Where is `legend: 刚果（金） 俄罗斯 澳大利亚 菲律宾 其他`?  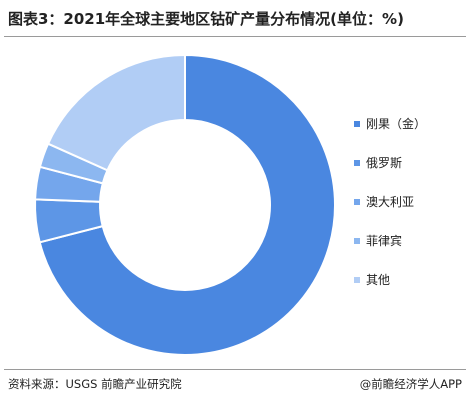
legend: 刚果（金） 俄罗斯 澳大利亚 菲律宾 其他 is located at coordinates (390, 210).